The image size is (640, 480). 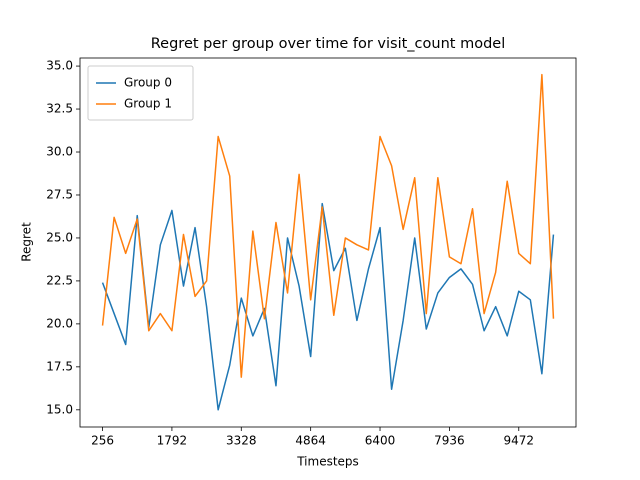 What do you see at coordinates (59, 66) in the screenshot?
I see `y-tick-label: 35.0` at bounding box center [59, 66].